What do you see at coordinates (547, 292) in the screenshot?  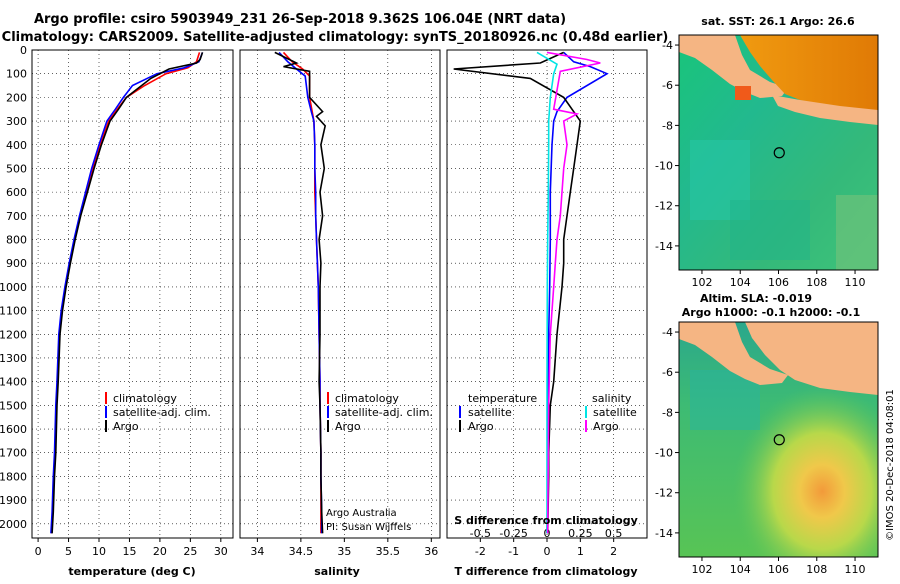 I see `series-salinity-satellite` at bounding box center [547, 292].